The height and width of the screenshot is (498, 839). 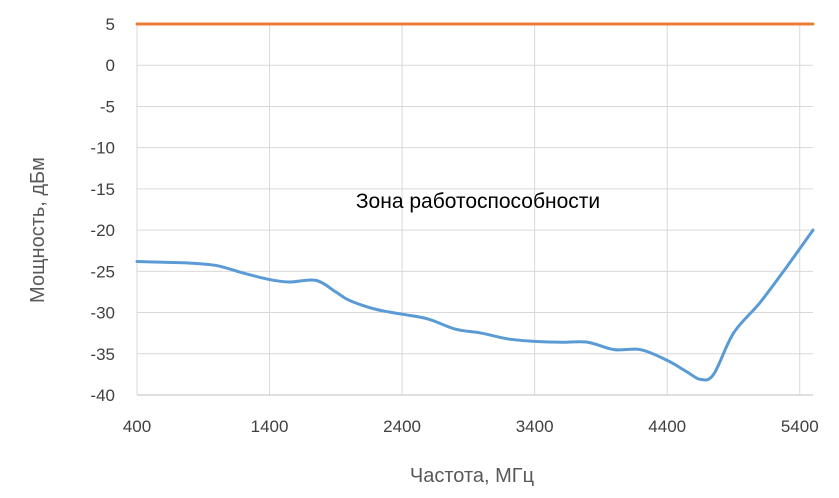 What do you see at coordinates (472, 476) in the screenshot?
I see `x-axis-title: Частота, МГц` at bounding box center [472, 476].